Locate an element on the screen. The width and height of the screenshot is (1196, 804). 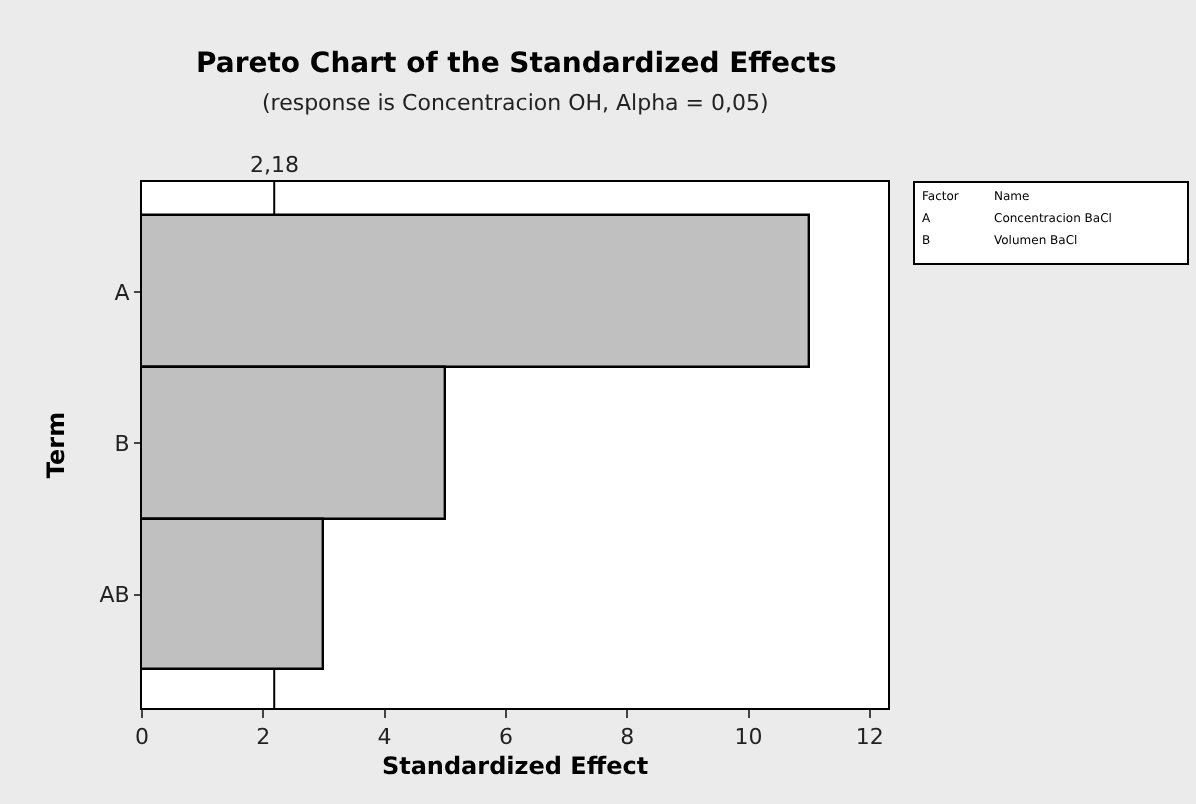
y-axis-title: Term is located at coordinates (56, 445).